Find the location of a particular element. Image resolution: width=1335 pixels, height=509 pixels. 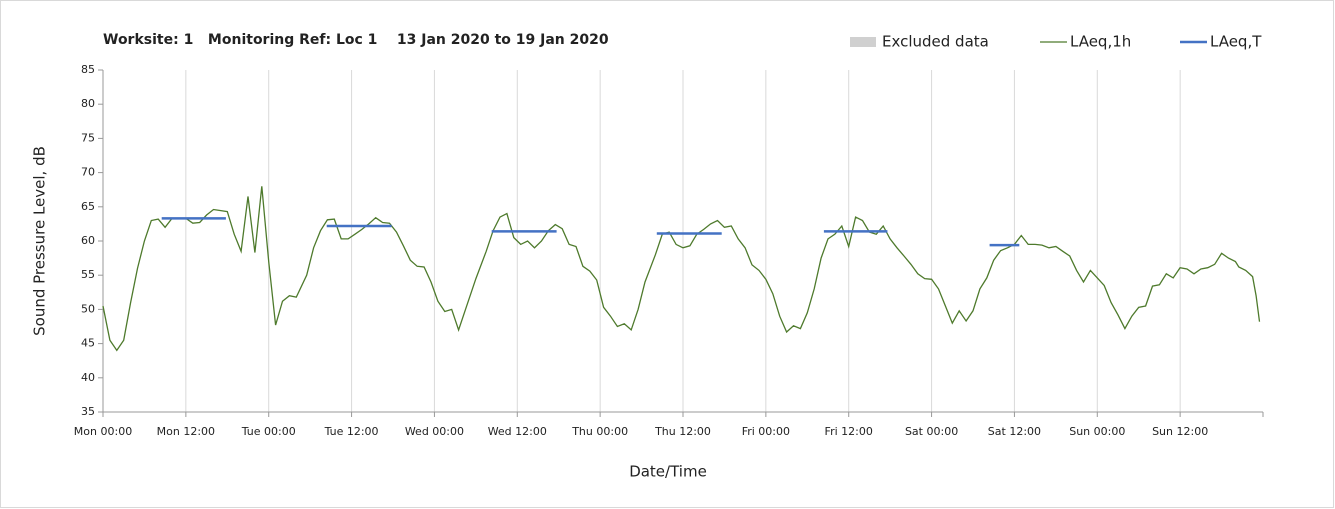

x-tick-label: Thu 12:00 is located at coordinates (682, 431).